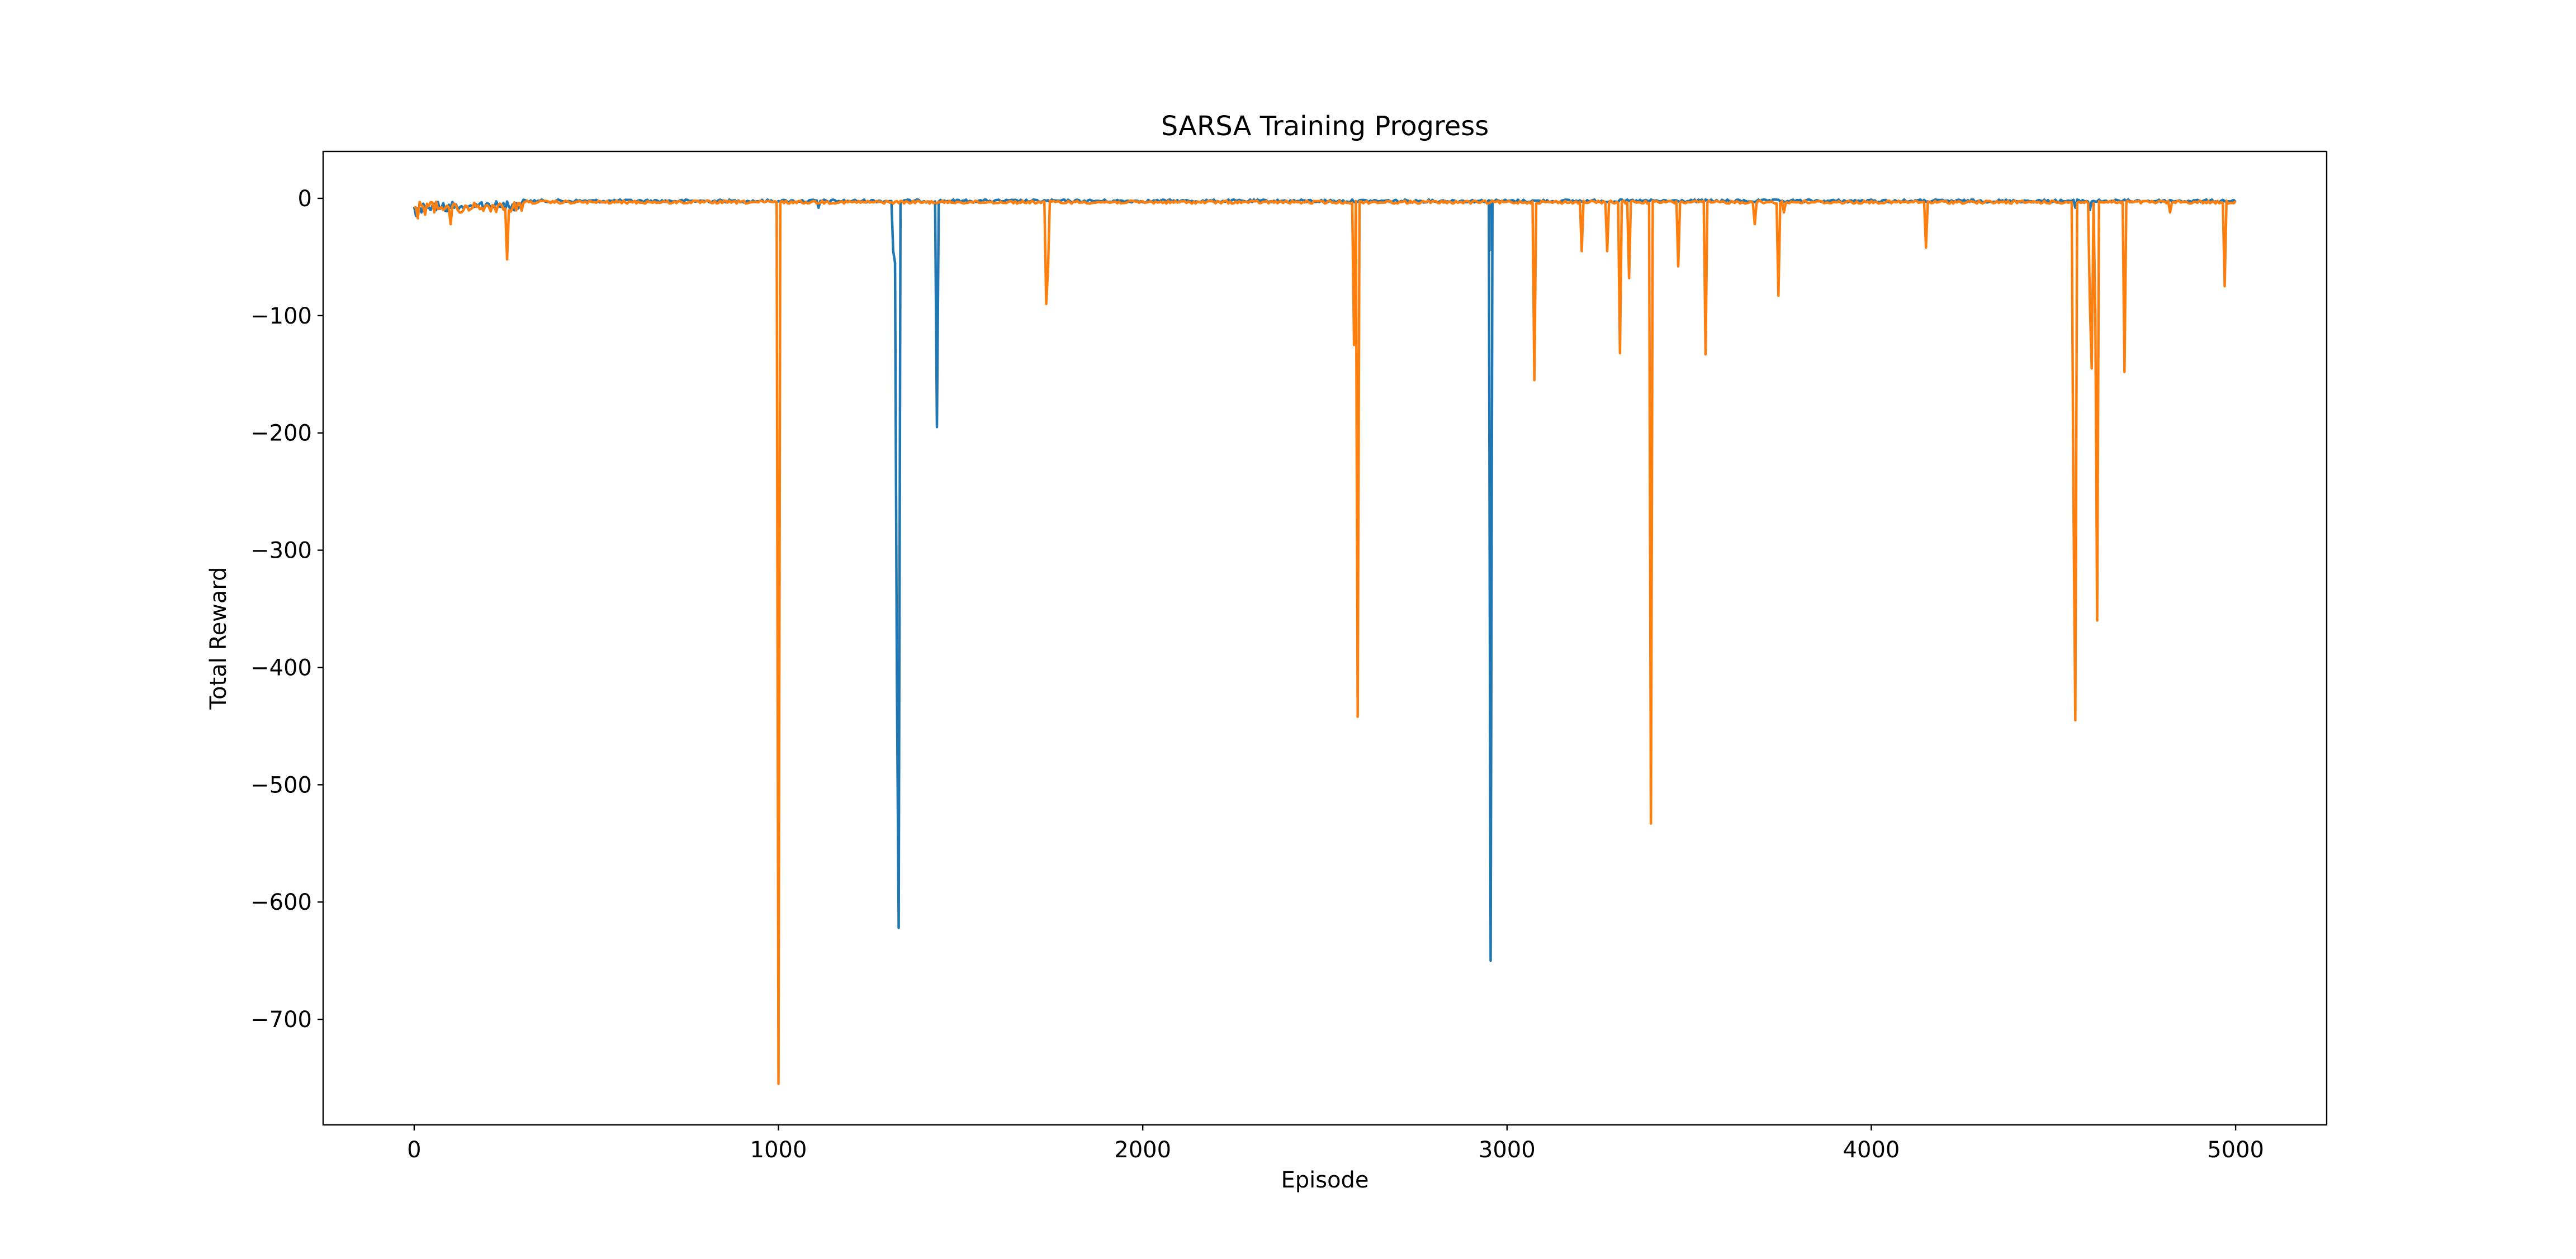  Describe the element at coordinates (286, 609) in the screenshot. I see `y-axis: 0 −100 −200 −300 −400 −500 −600 −700` at that location.